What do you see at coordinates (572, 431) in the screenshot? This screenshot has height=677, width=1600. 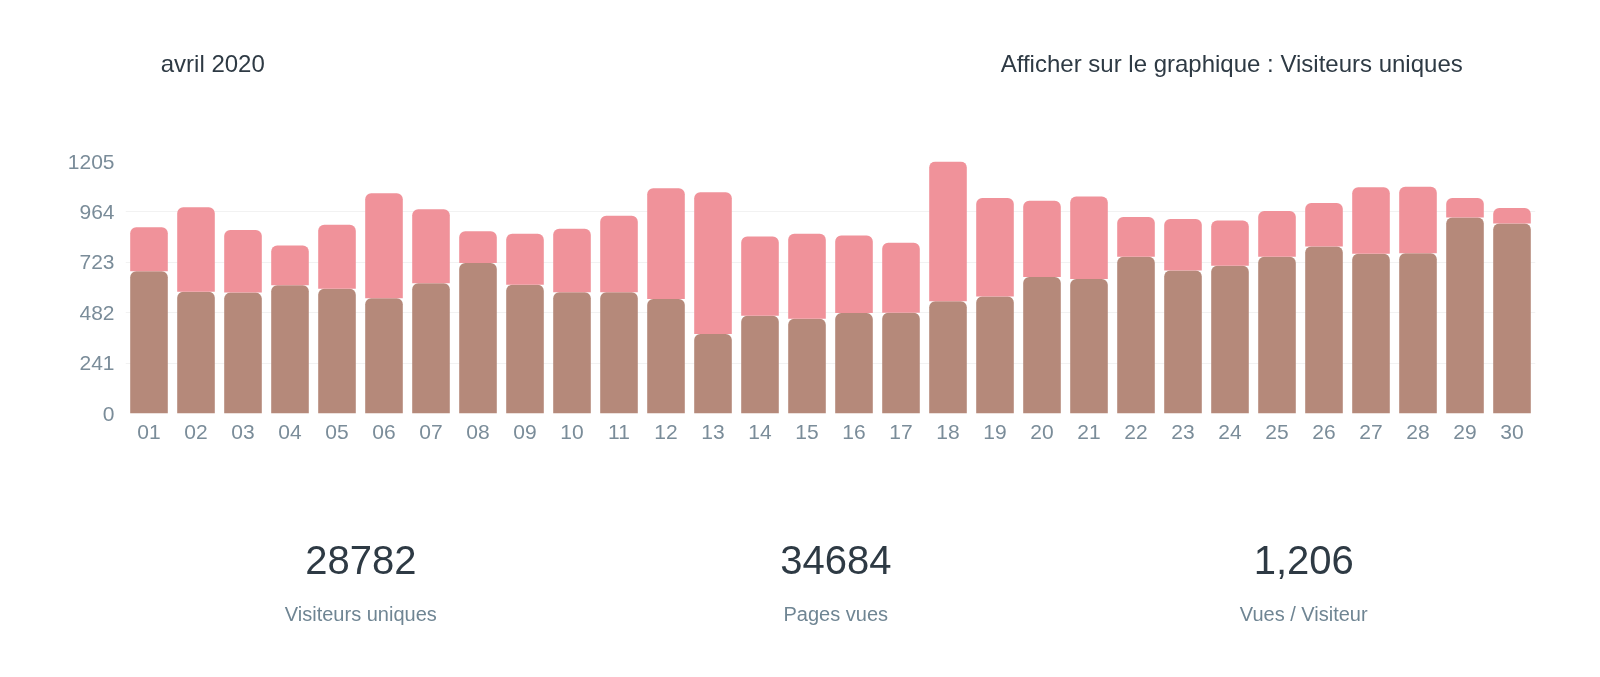 I see `x-tick-label: 10` at bounding box center [572, 431].